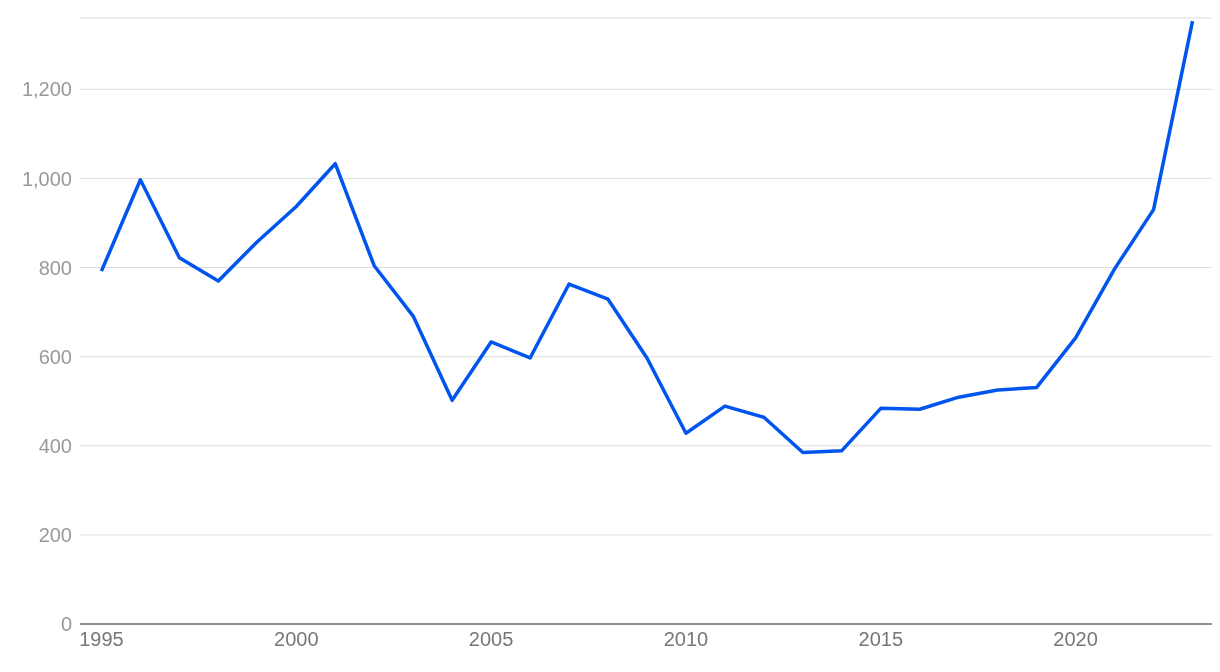 The width and height of the screenshot is (1220, 672). I want to click on y-tick-label: 400, so click(55, 445).